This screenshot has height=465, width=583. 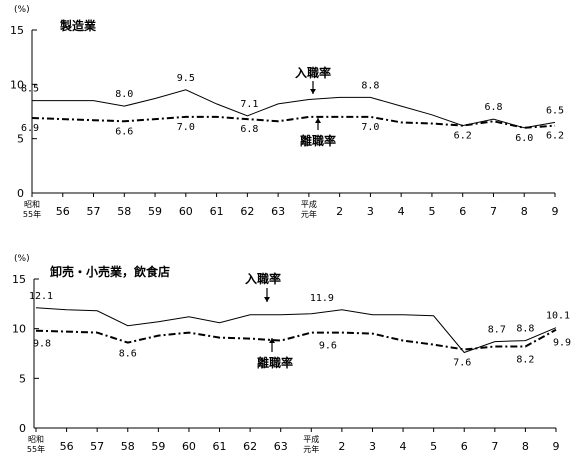 I want to click on value-label: 9.5, so click(x=186, y=78).